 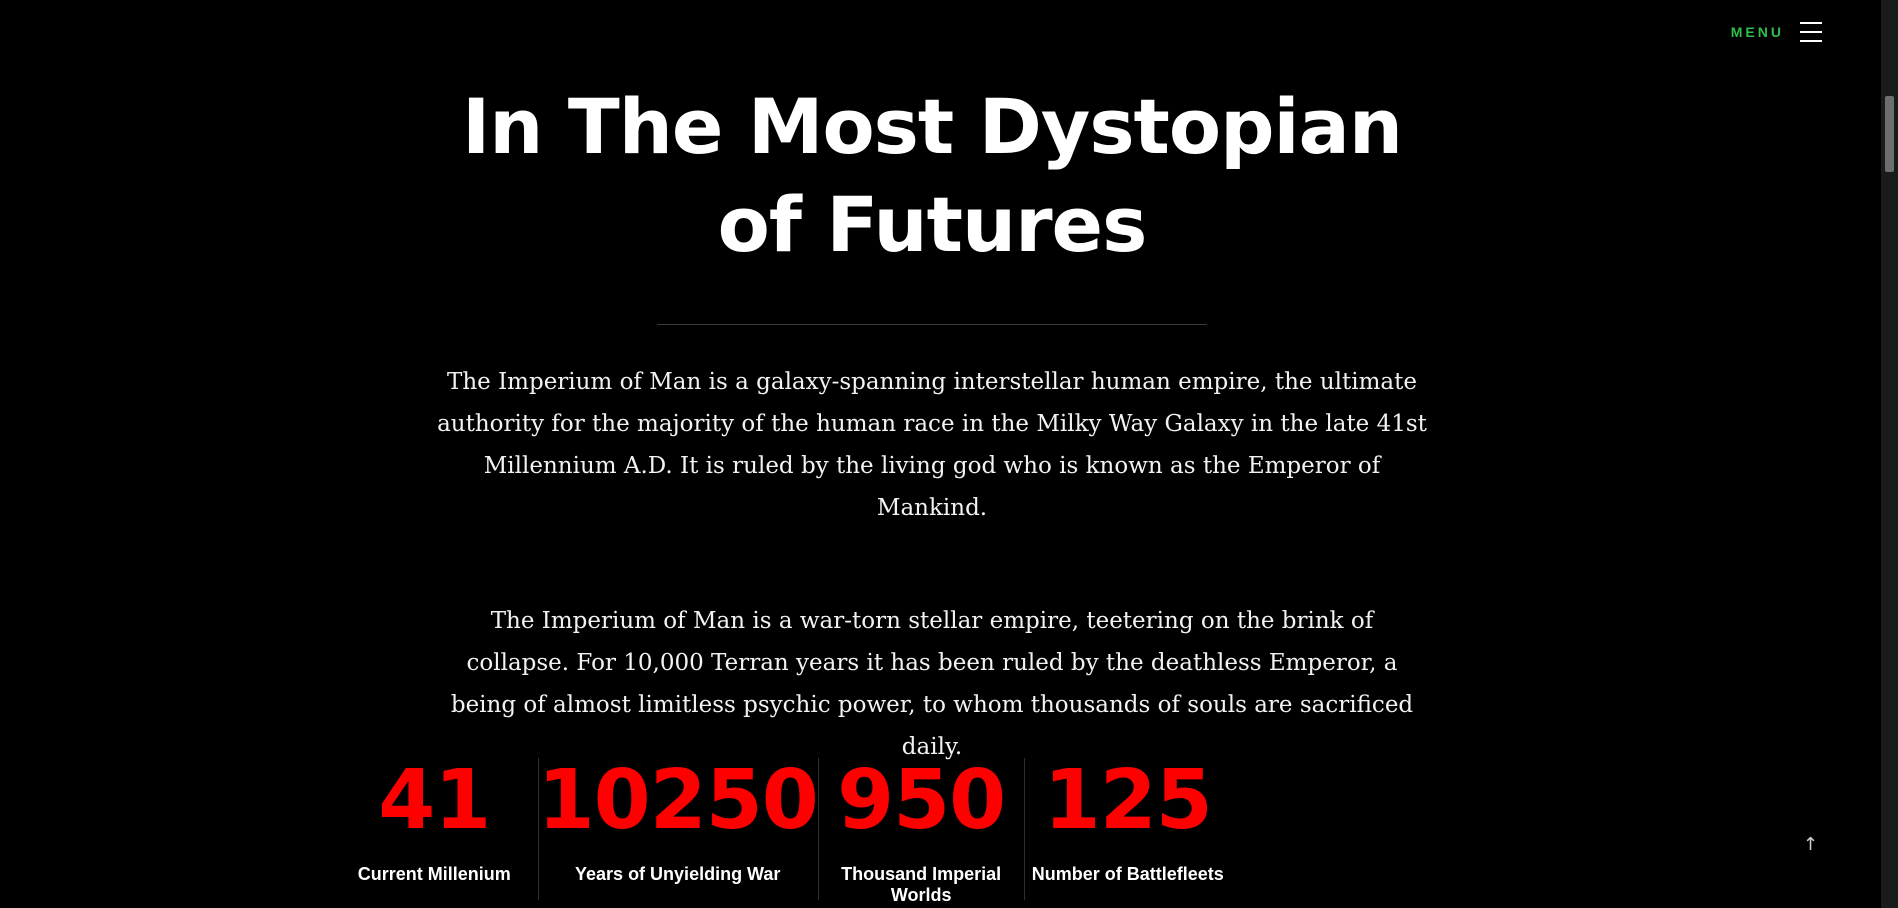 I want to click on stat-value: 10250, so click(x=678, y=800).